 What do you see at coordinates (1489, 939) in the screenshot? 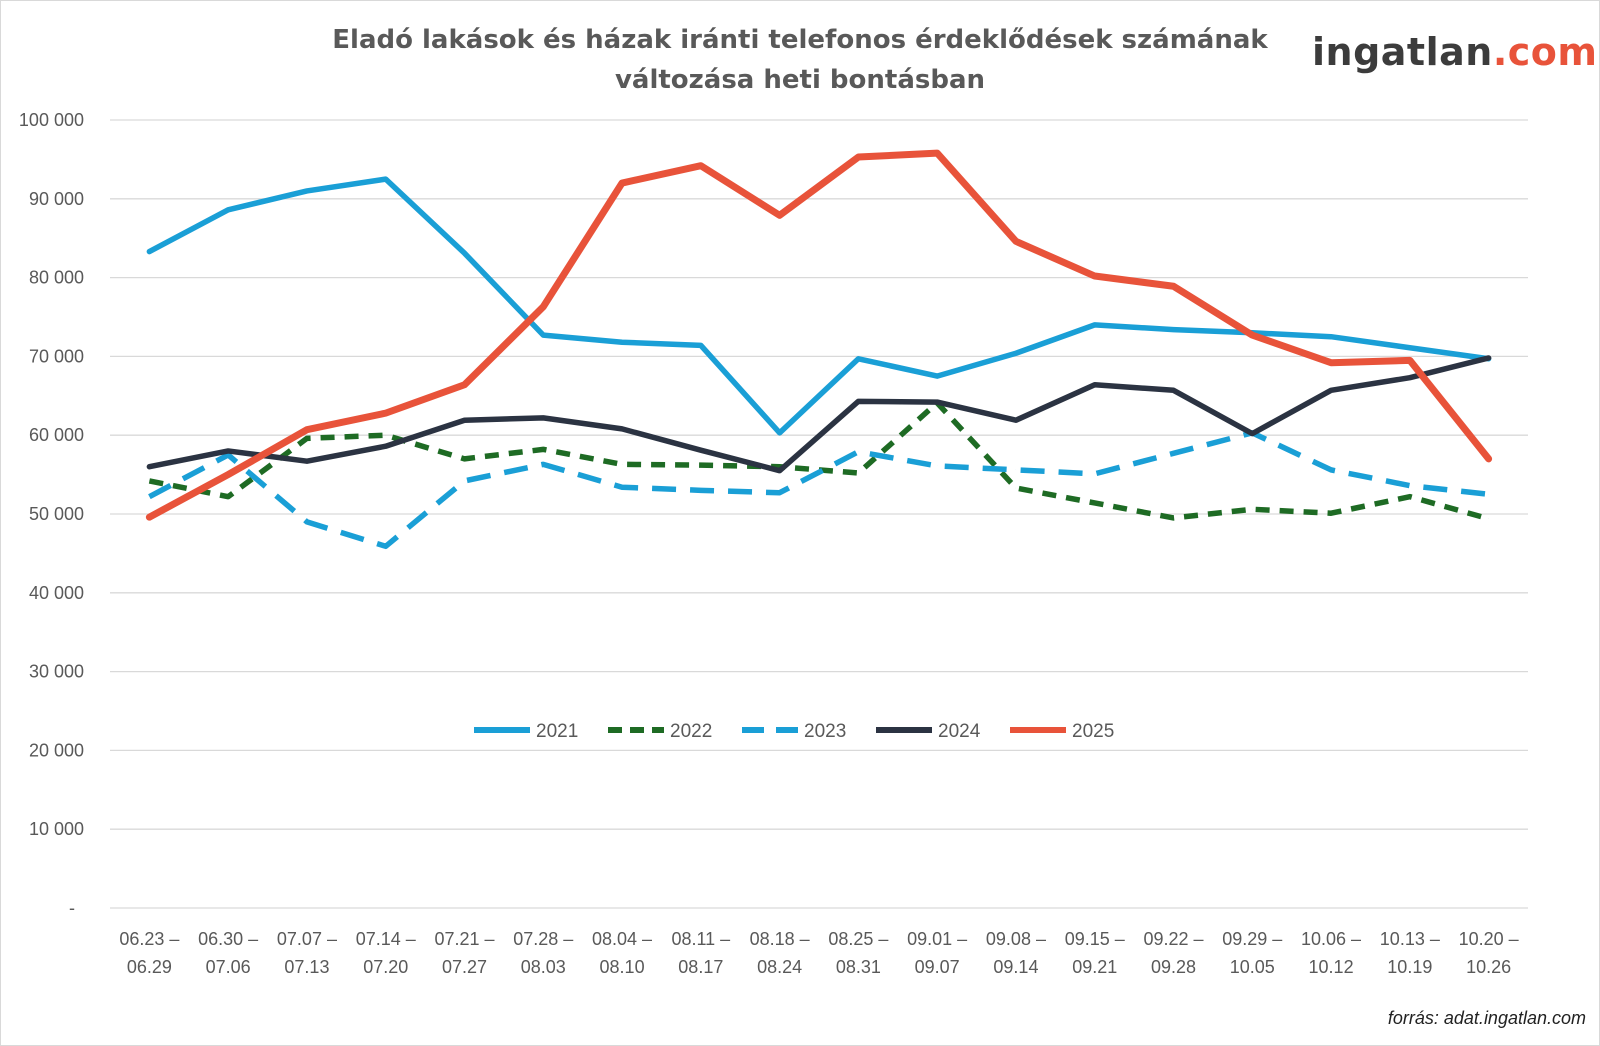
I see `x-tick-label: 10.20 –` at bounding box center [1489, 939].